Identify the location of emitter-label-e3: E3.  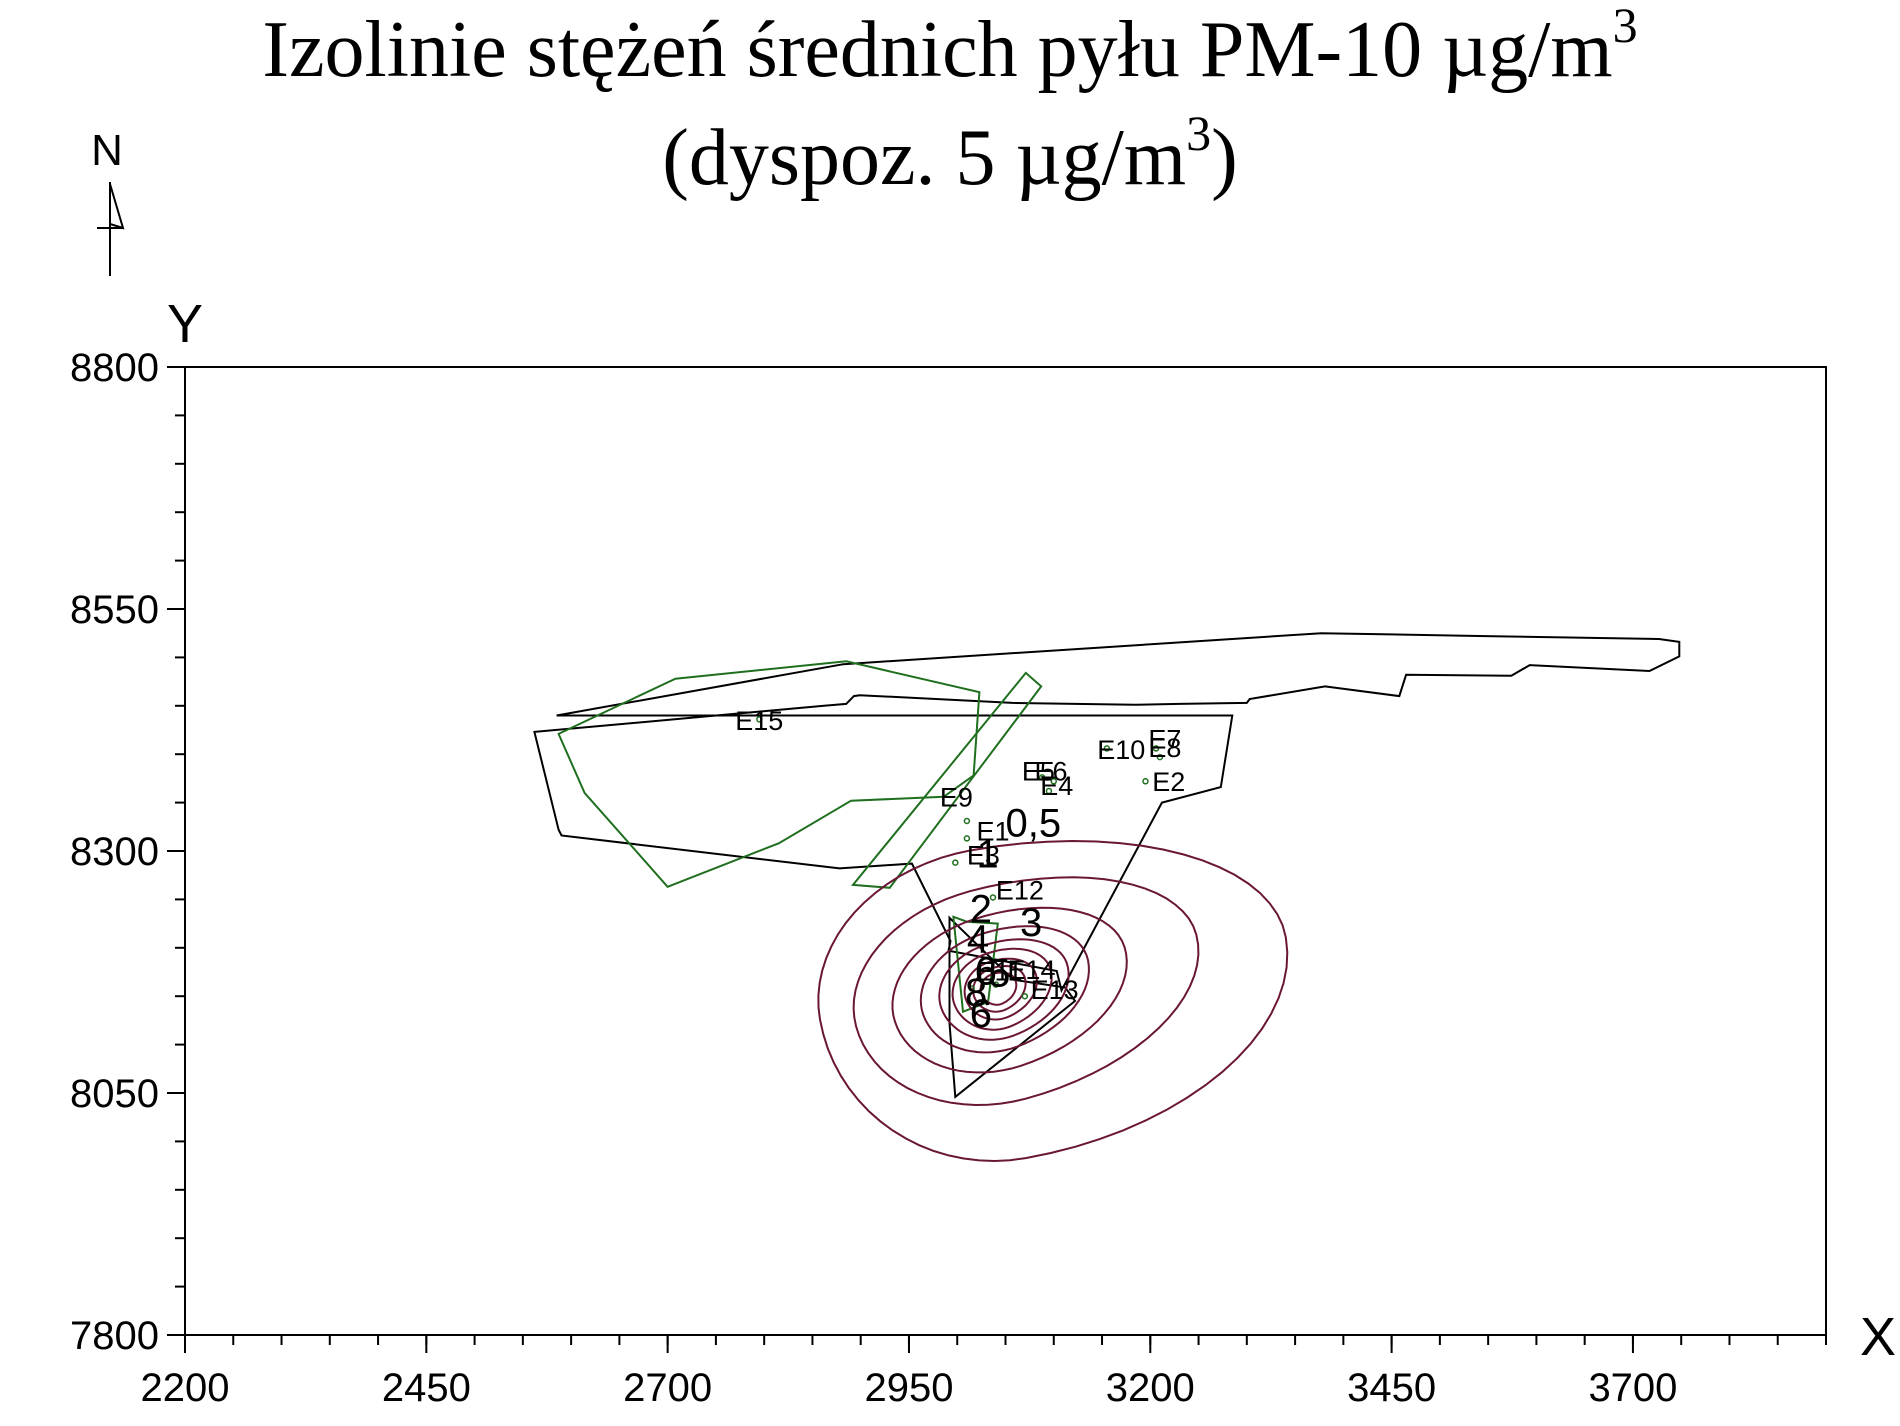
(983, 856).